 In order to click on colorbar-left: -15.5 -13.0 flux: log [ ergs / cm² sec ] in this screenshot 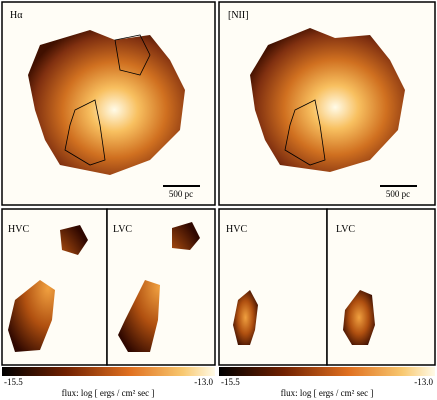, I will do `click(108, 382)`.